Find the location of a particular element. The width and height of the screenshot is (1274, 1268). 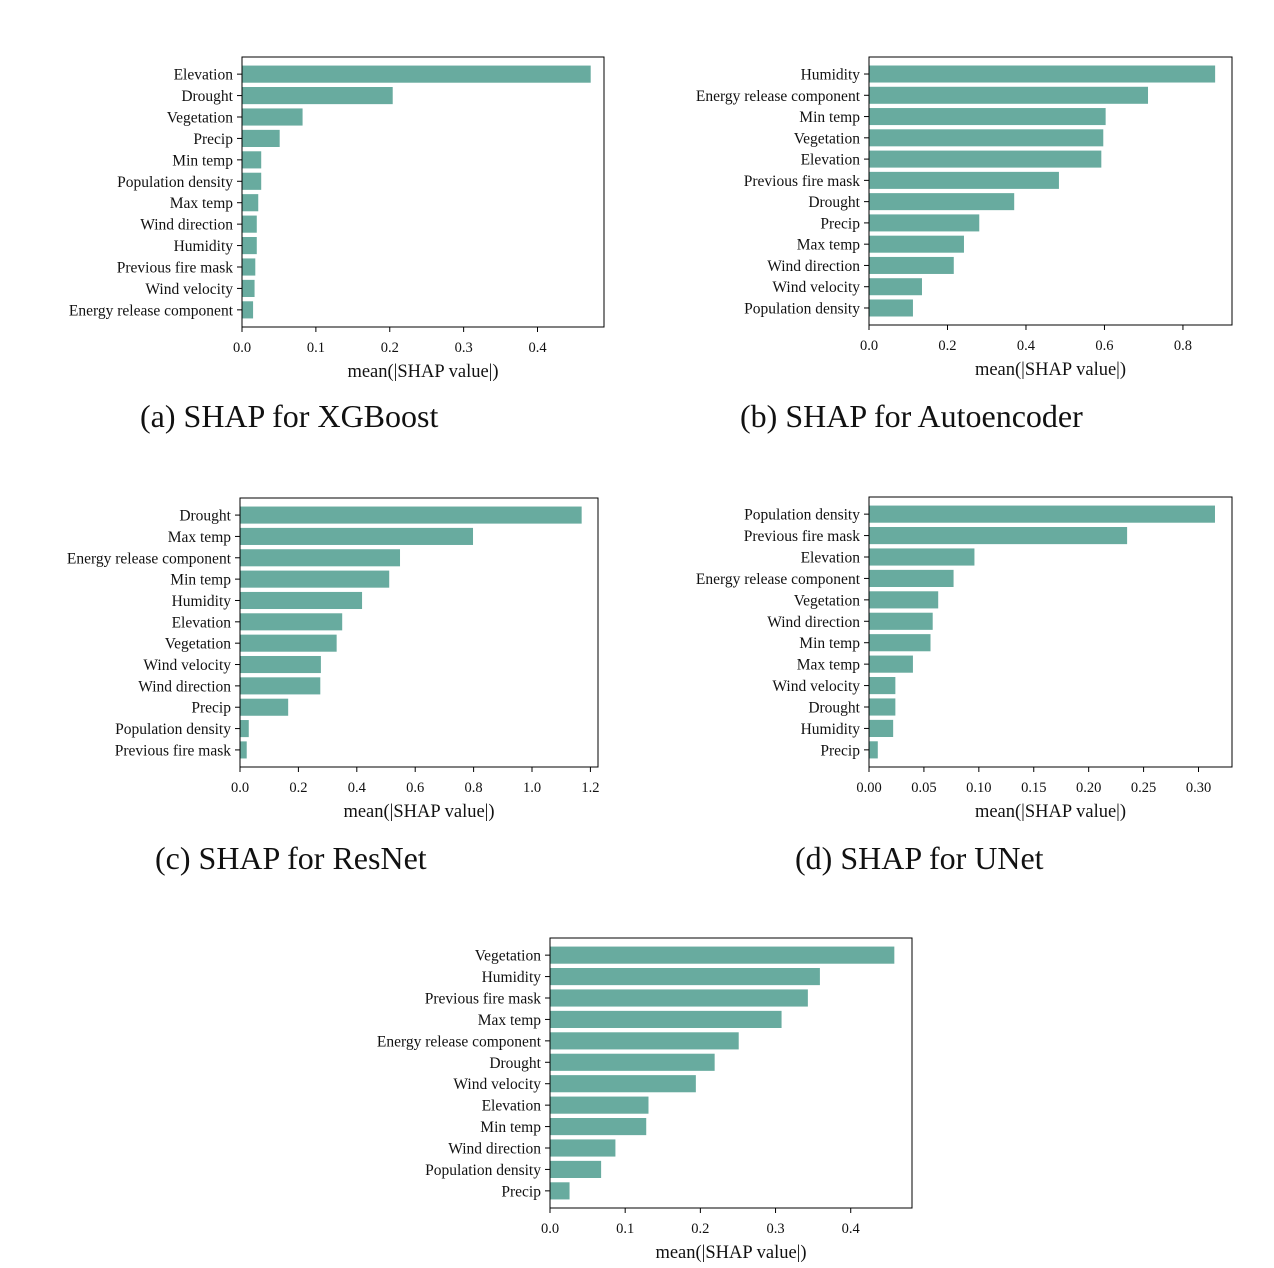

x-tick-label: 0.15 is located at coordinates (1033, 788).